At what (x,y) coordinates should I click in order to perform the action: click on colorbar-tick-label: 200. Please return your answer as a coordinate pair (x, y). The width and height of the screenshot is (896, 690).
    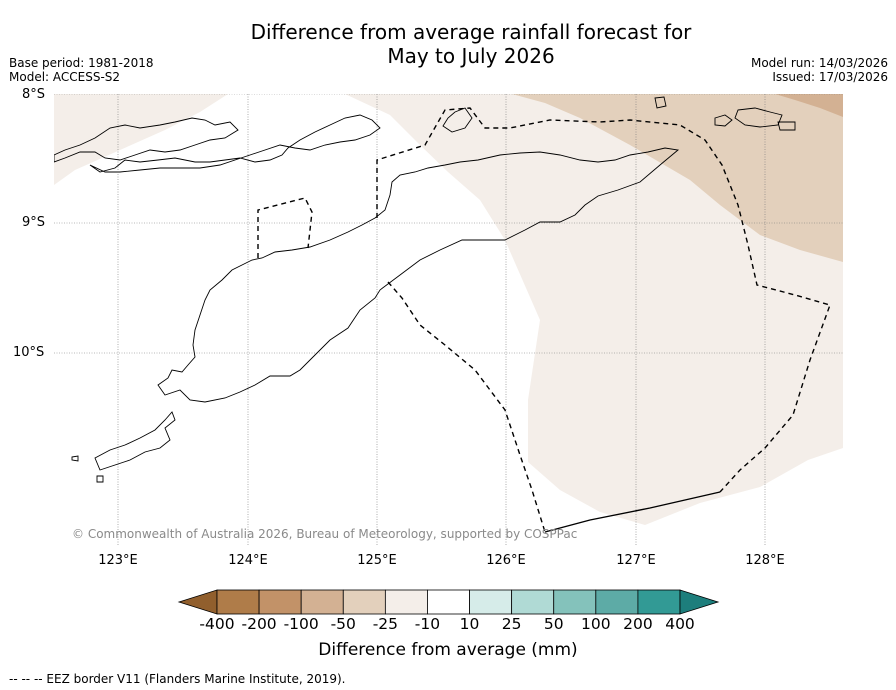
    Looking at the image, I should click on (638, 624).